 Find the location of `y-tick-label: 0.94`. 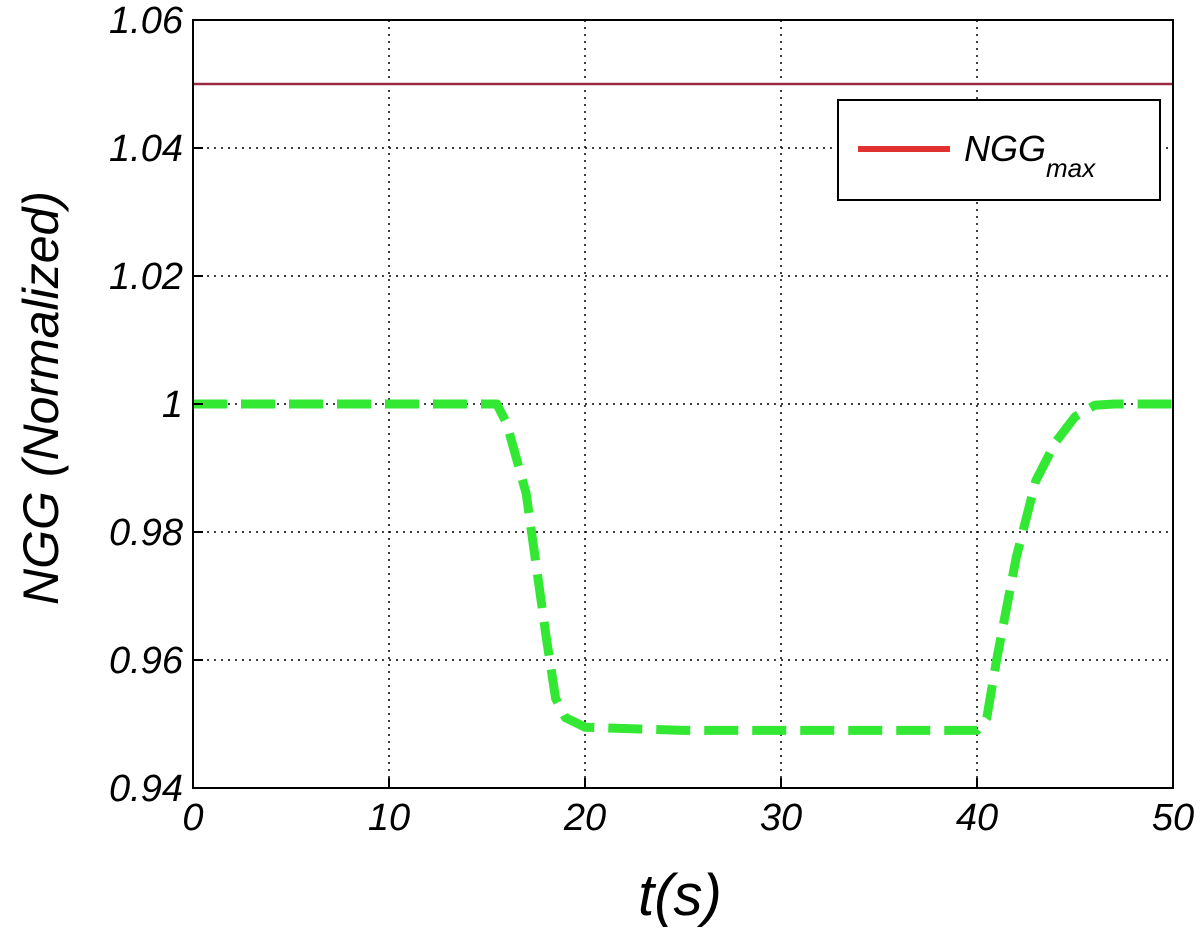

y-tick-label: 0.94 is located at coordinates (146, 789).